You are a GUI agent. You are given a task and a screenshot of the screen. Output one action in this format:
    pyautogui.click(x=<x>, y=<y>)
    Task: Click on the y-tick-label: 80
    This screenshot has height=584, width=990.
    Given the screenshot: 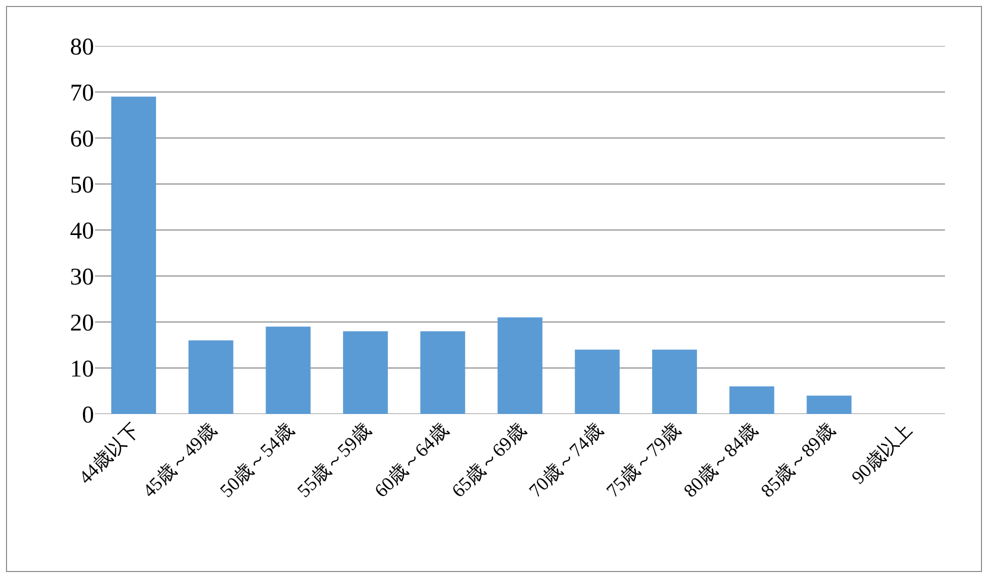 What is the action you would take?
    pyautogui.click(x=82, y=47)
    